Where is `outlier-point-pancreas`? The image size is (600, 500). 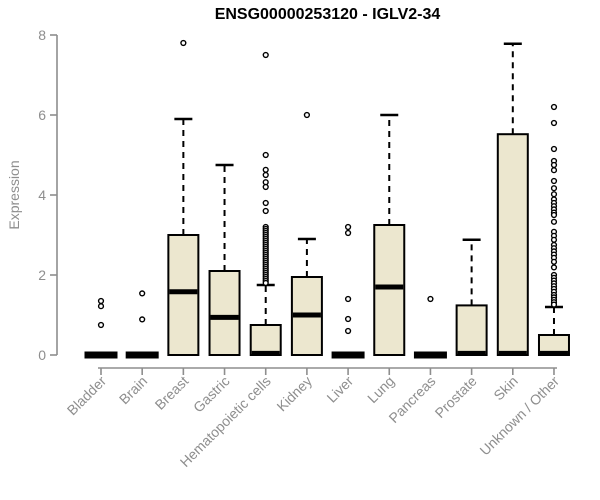 outlier-point-pancreas is located at coordinates (430, 299).